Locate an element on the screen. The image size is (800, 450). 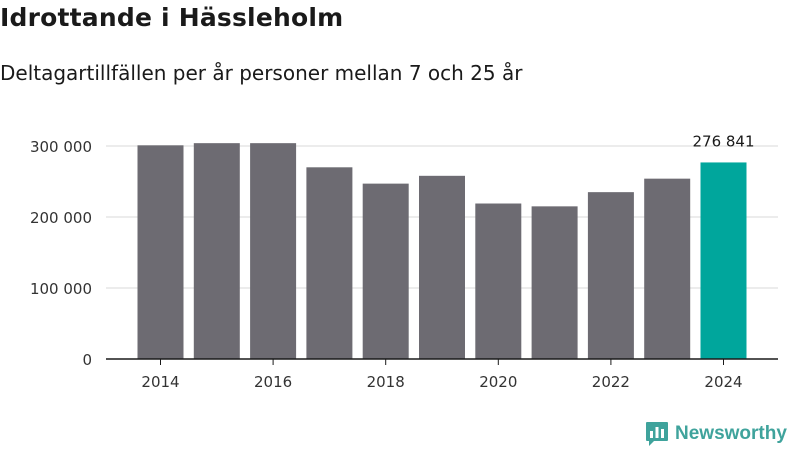
x-tick-label: 2024 is located at coordinates (723, 382).